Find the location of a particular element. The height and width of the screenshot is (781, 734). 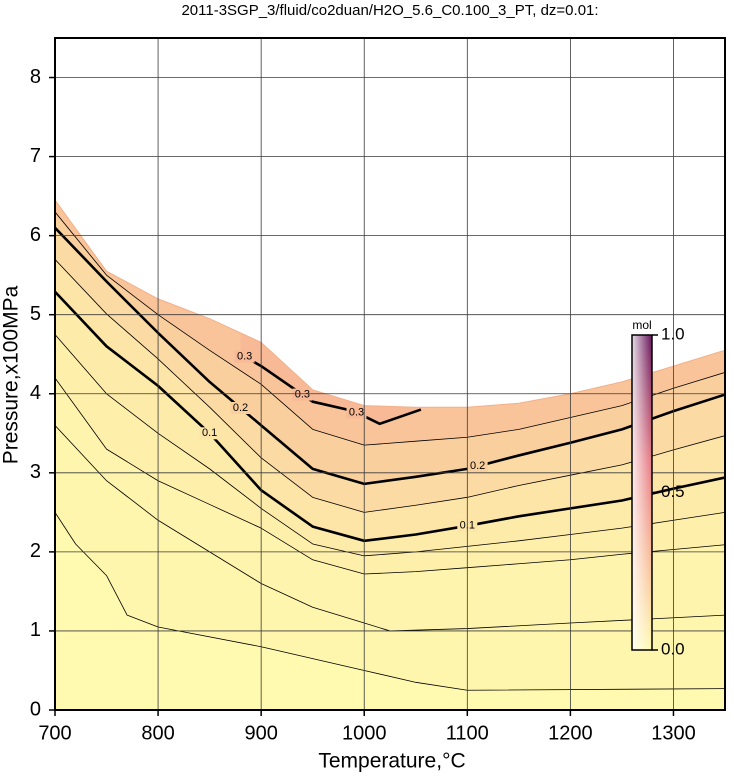

x-tick-label: 1300 is located at coordinates (673, 733).